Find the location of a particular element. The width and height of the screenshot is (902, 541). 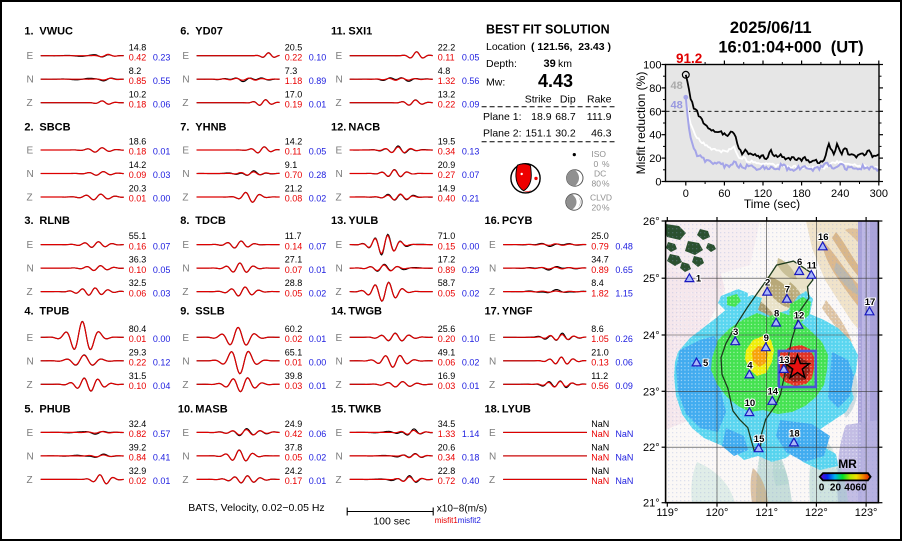

svg-text: 36.3 is located at coordinates (138, 260).